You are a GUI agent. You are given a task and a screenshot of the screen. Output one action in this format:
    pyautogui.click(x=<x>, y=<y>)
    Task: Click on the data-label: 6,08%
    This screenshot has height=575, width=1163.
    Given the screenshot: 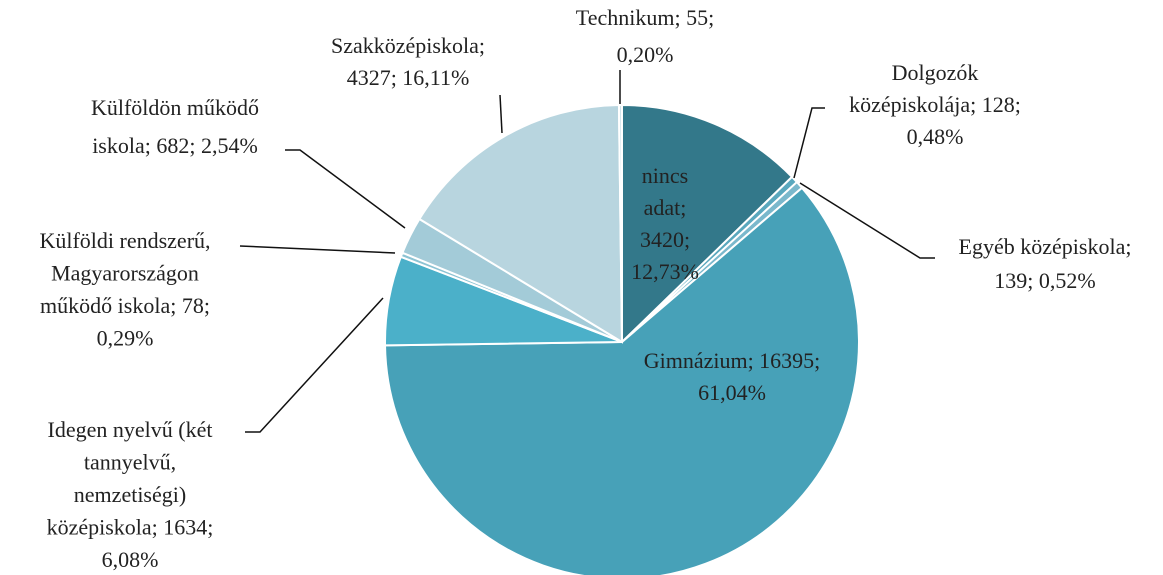 What is the action you would take?
    pyautogui.click(x=130, y=559)
    